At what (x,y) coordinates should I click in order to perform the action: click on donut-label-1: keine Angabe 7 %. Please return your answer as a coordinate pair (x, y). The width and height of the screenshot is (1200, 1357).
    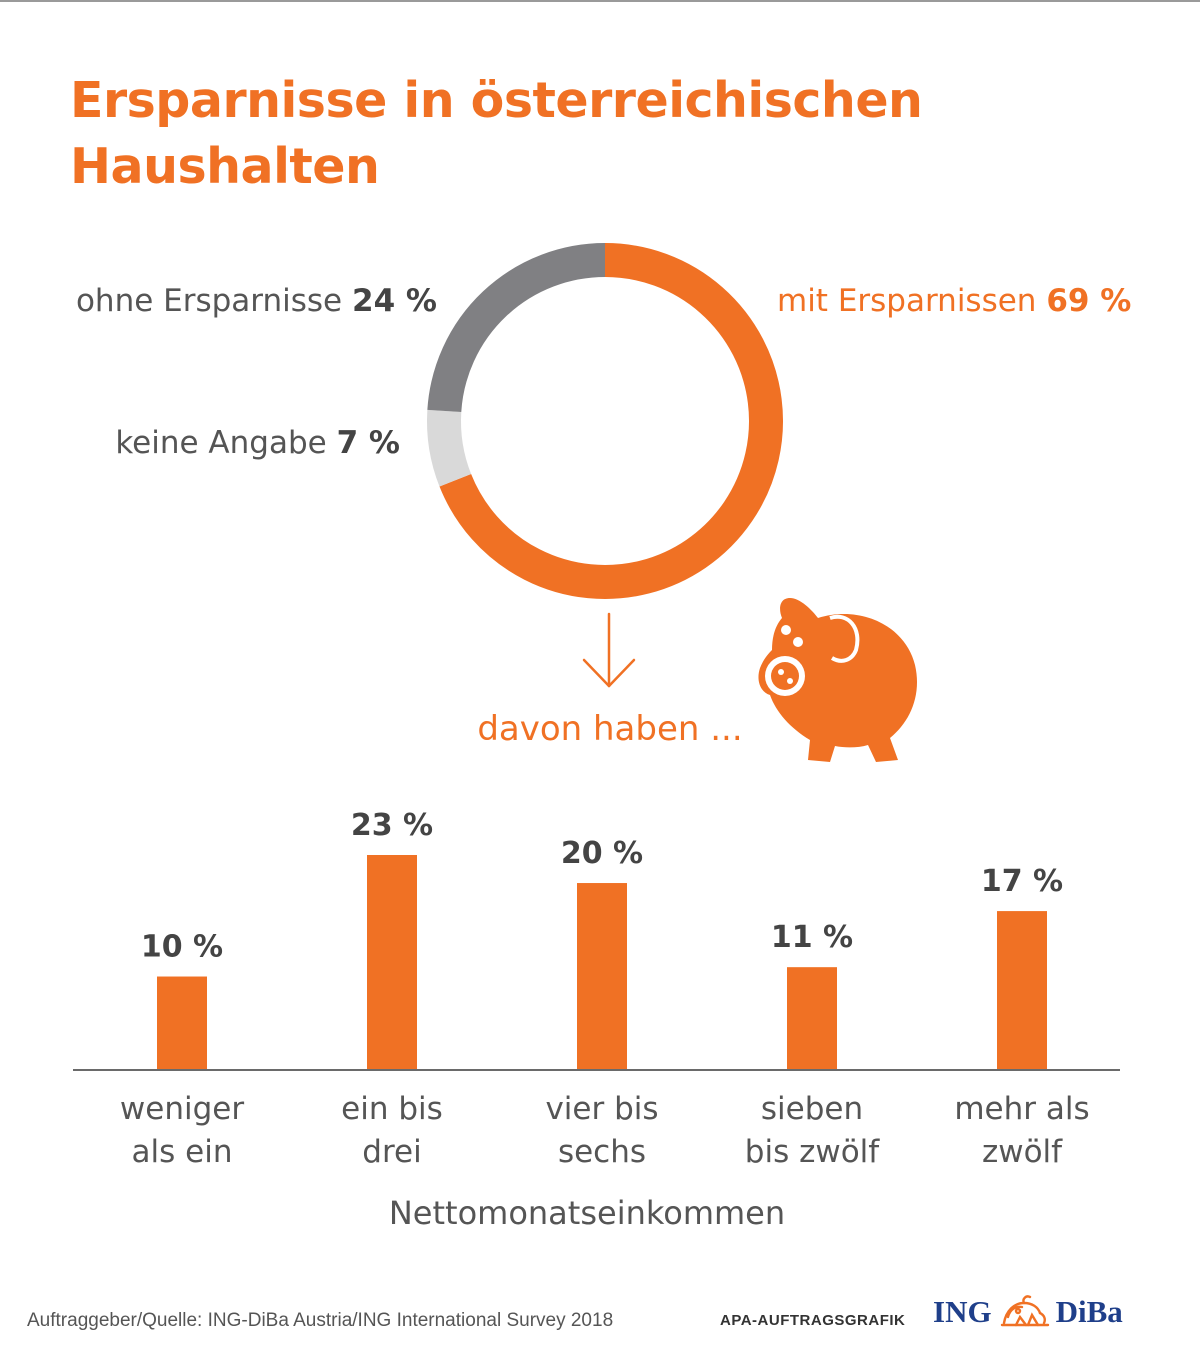
    Looking at the image, I should click on (257, 443).